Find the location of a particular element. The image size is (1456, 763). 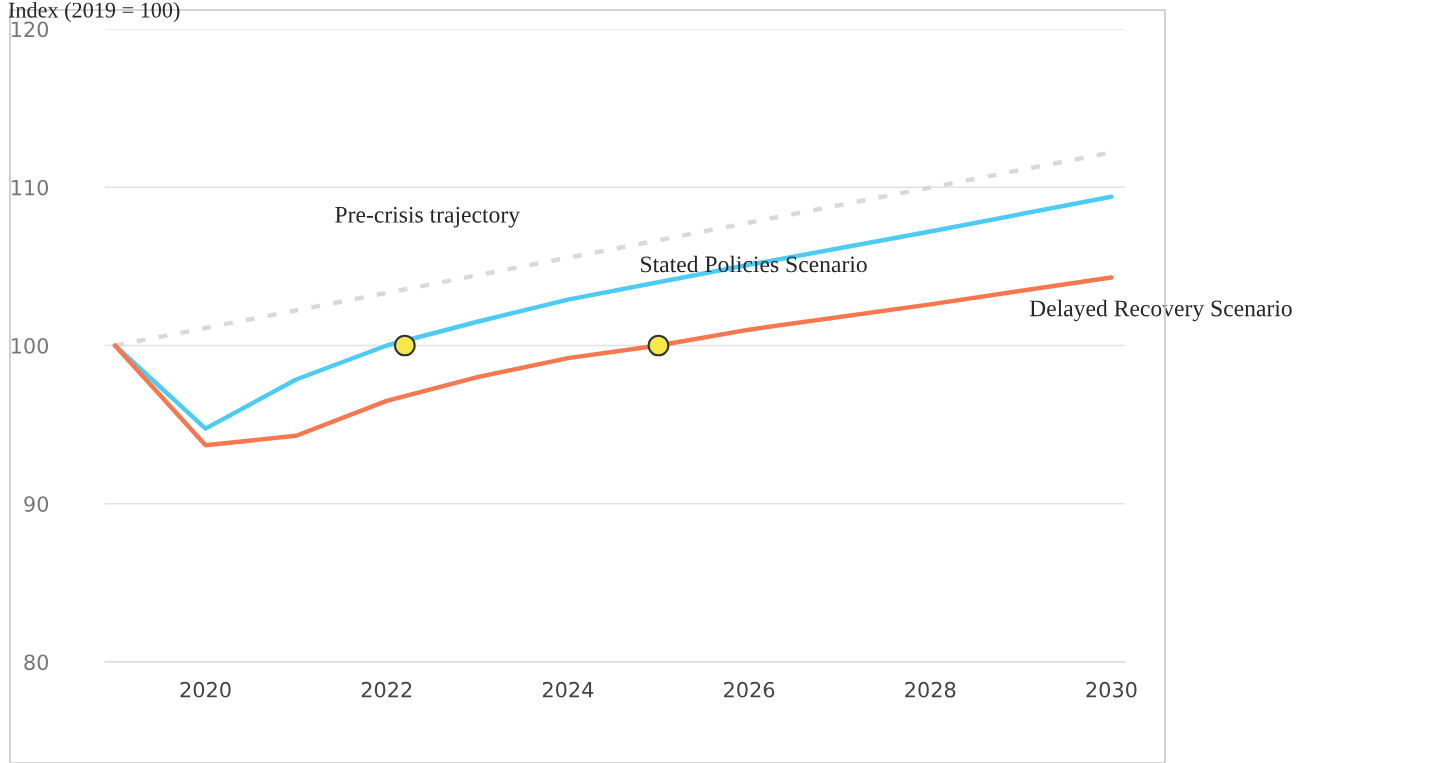

x-tick-label: 2030 is located at coordinates (1111, 689).